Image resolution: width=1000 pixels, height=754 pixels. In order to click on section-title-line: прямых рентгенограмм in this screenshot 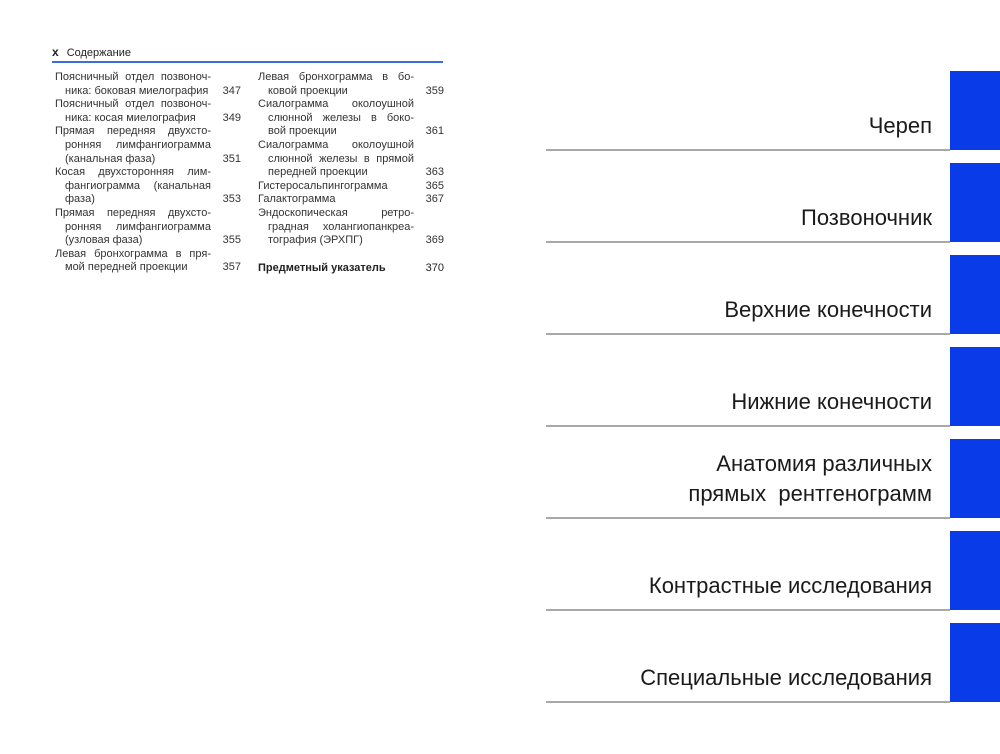, I will do `click(810, 493)`.